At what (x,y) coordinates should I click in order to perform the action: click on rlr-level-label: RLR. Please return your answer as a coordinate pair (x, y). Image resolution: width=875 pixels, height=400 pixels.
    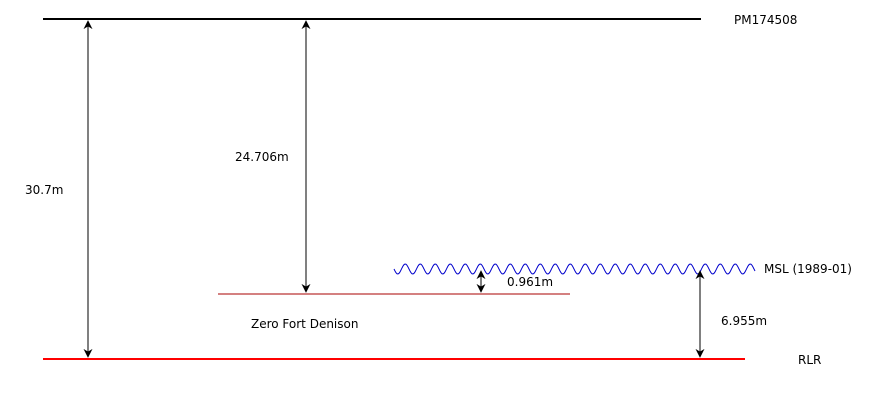
    Looking at the image, I should click on (809, 360).